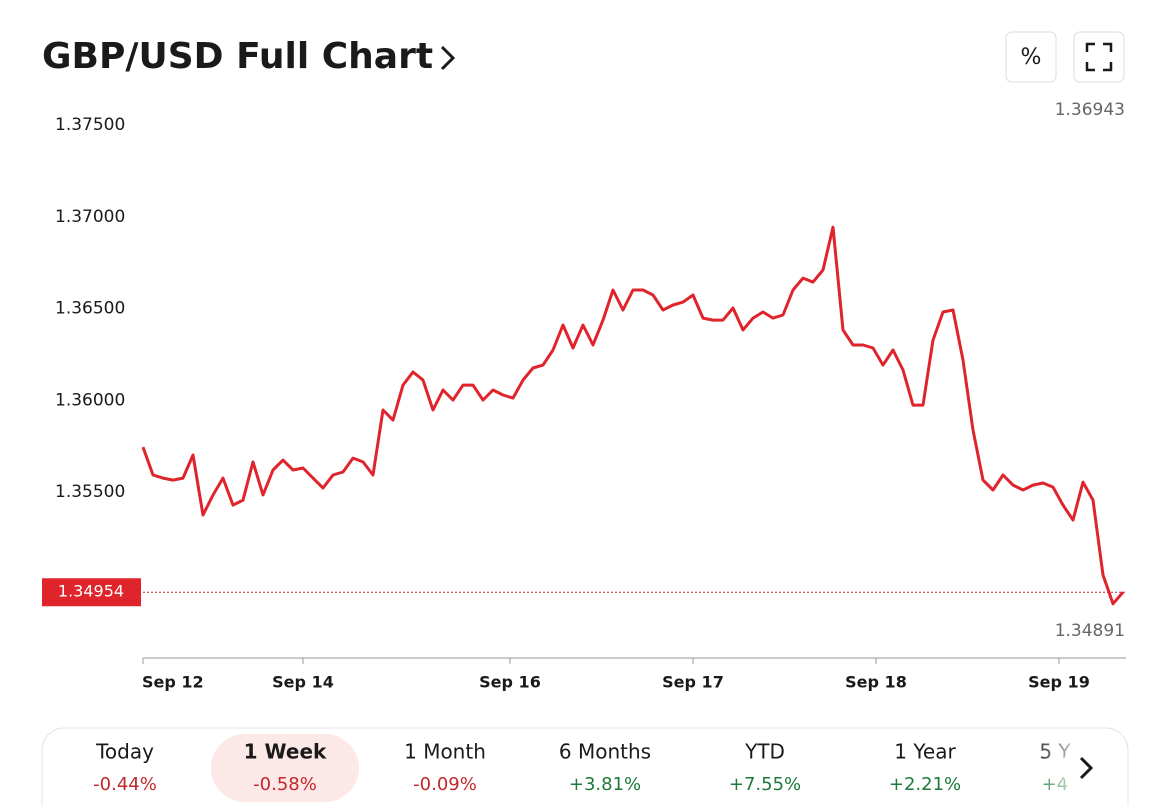 This screenshot has width=1165, height=806. What do you see at coordinates (90, 492) in the screenshot?
I see `y-tick-label: 1.35500` at bounding box center [90, 492].